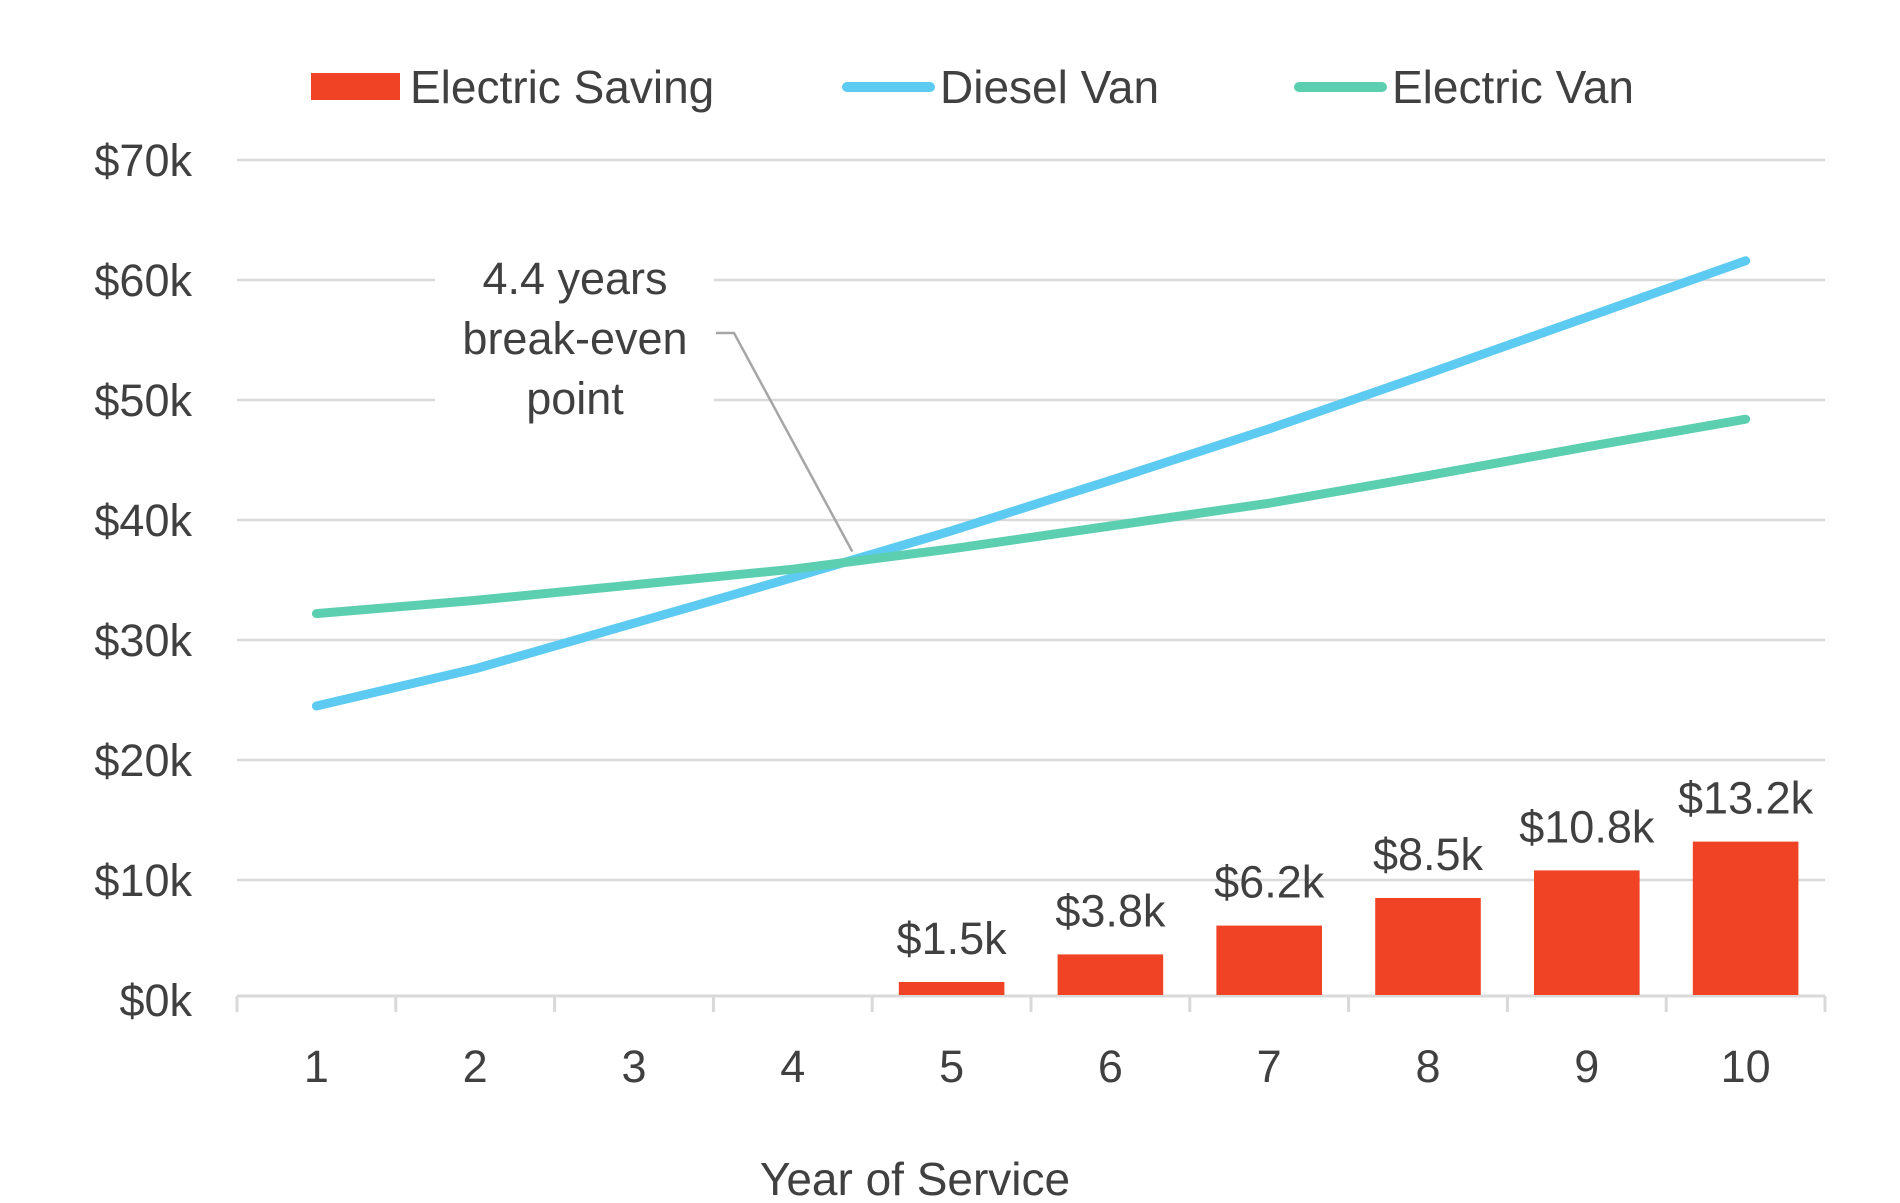 This screenshot has width=1900, height=1203. Describe the element at coordinates (143, 580) in the screenshot. I see `y-axis-tick-labels: $0k $10k $20k $30k $40k $50k $60k $70k` at that location.